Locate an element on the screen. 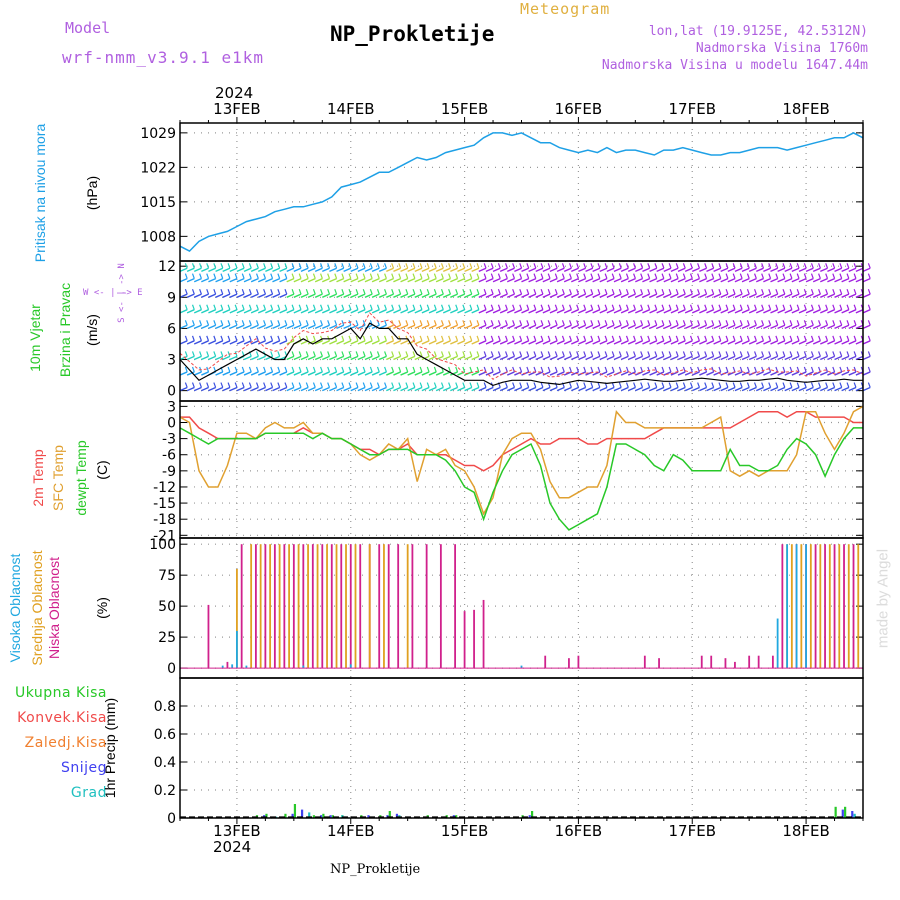 Image resolution: width=900 pixels, height=900 pixels. cloud-panel-bg is located at coordinates (521, 608).